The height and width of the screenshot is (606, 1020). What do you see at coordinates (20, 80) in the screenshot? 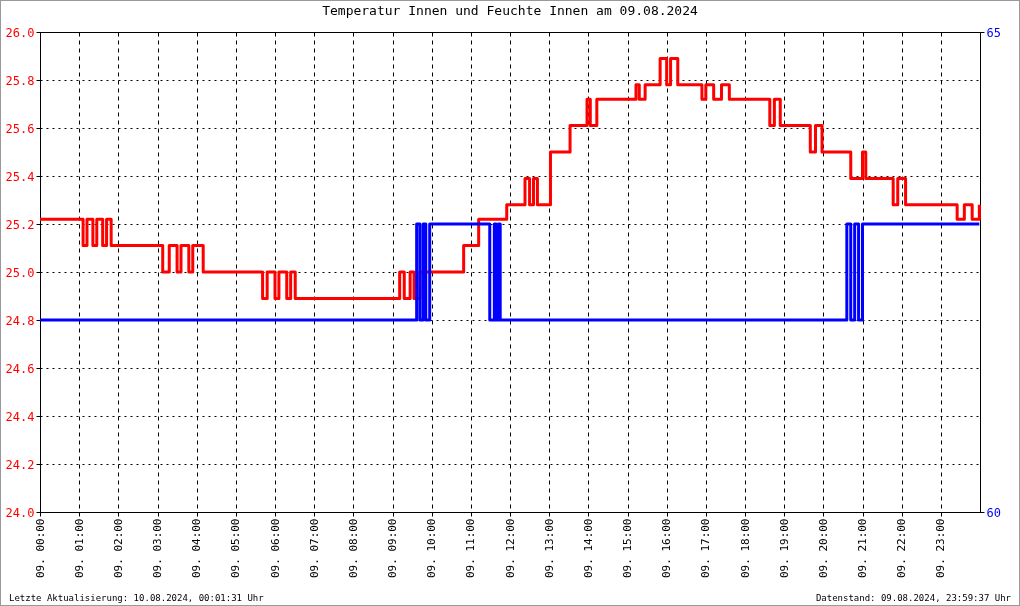
I see `y-tick-label: 25.8` at bounding box center [20, 80].